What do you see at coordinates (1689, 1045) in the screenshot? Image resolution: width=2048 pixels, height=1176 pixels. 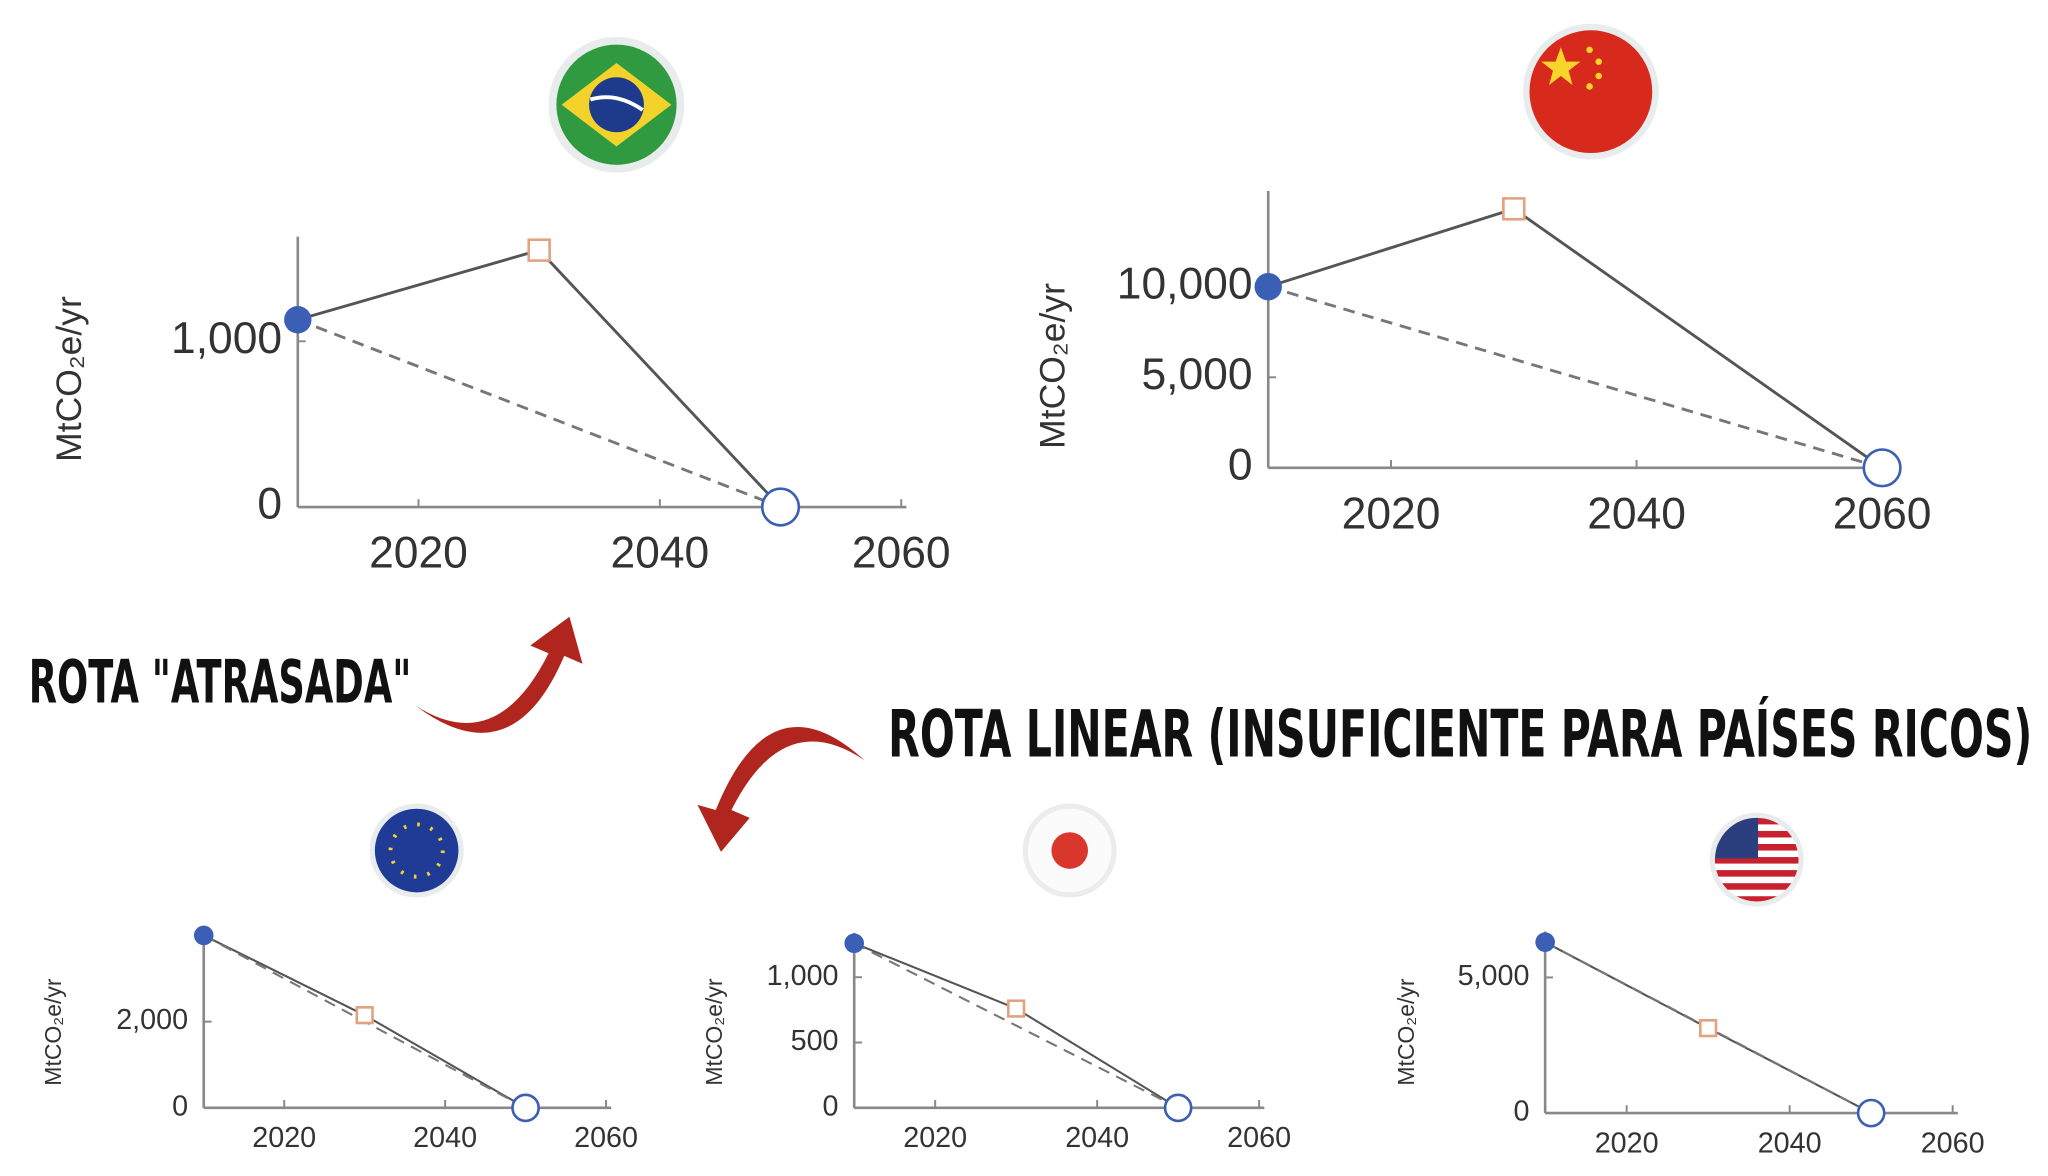 I see `chart: MtCO₂e/yr 0 5,000 2020 2040 2060` at bounding box center [1689, 1045].